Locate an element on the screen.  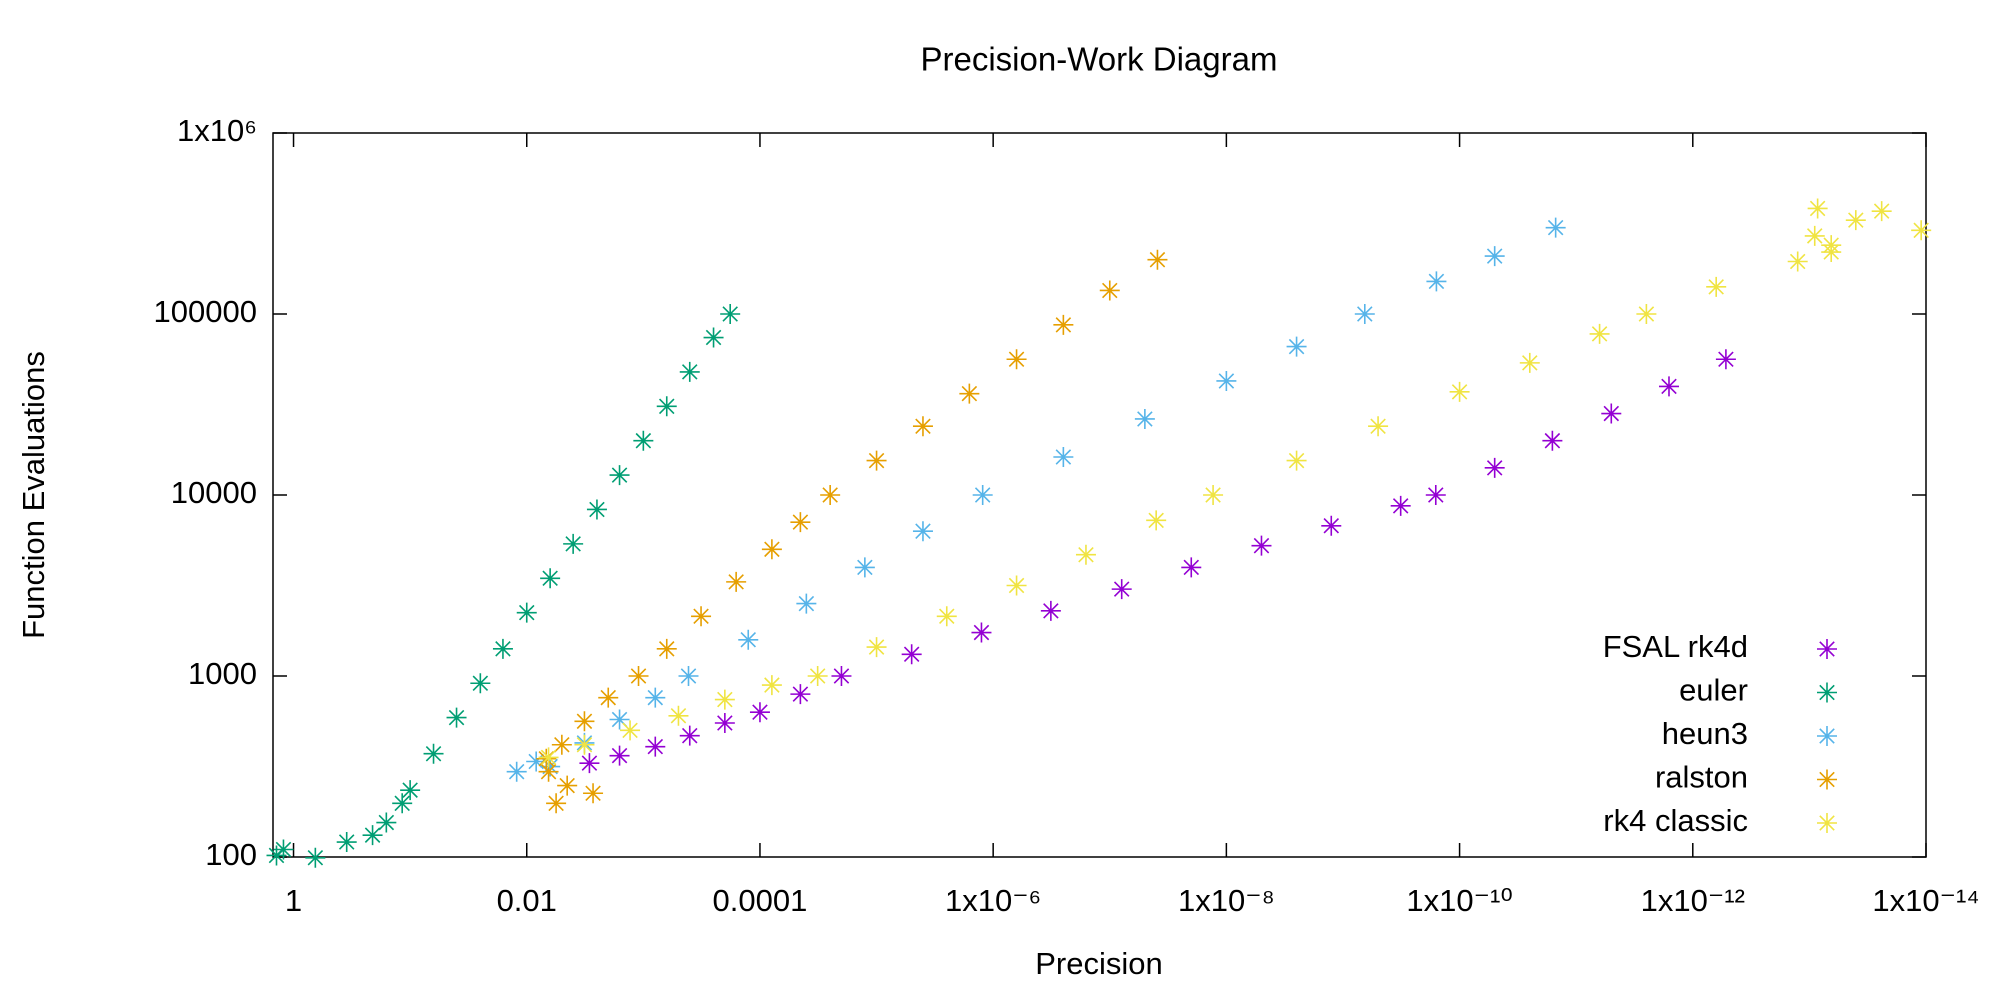
legend-label: ralston is located at coordinates (1701, 777).